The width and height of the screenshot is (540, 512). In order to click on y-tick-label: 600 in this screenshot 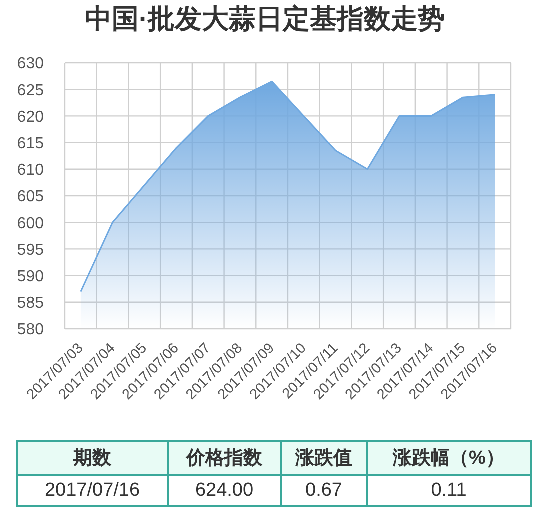, I will do `click(30, 223)`.